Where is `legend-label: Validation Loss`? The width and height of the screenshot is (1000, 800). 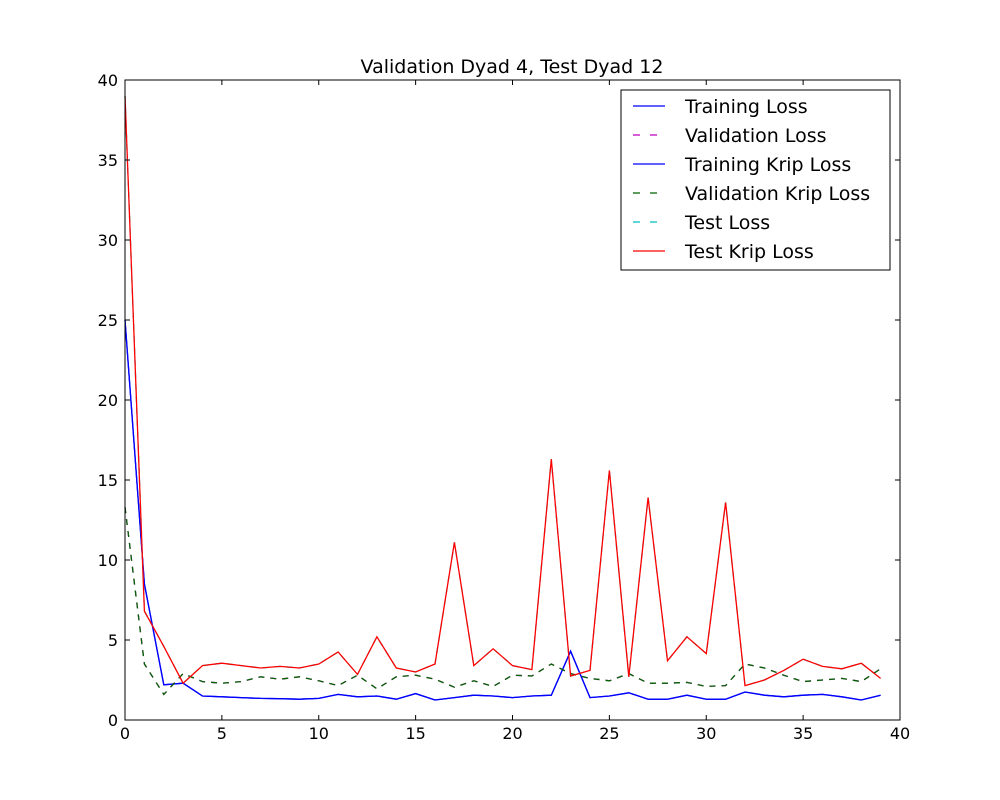
legend-label: Validation Loss is located at coordinates (756, 136).